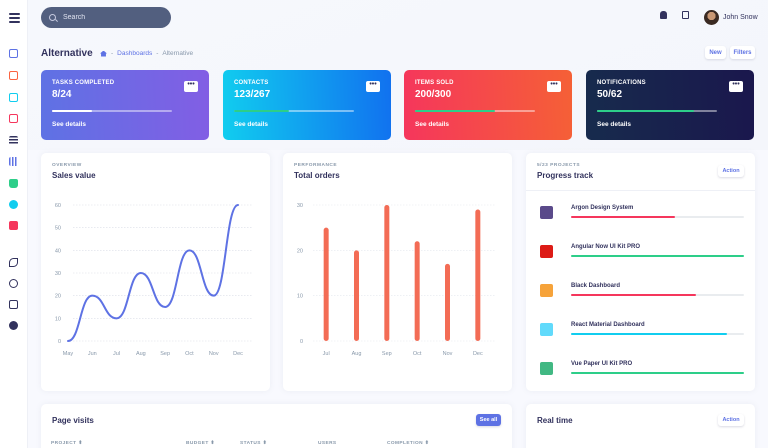 The height and width of the screenshot is (448, 768). What do you see at coordinates (645, 368) in the screenshot?
I see `project-row: Vue Paper UI Kit PRO` at bounding box center [645, 368].